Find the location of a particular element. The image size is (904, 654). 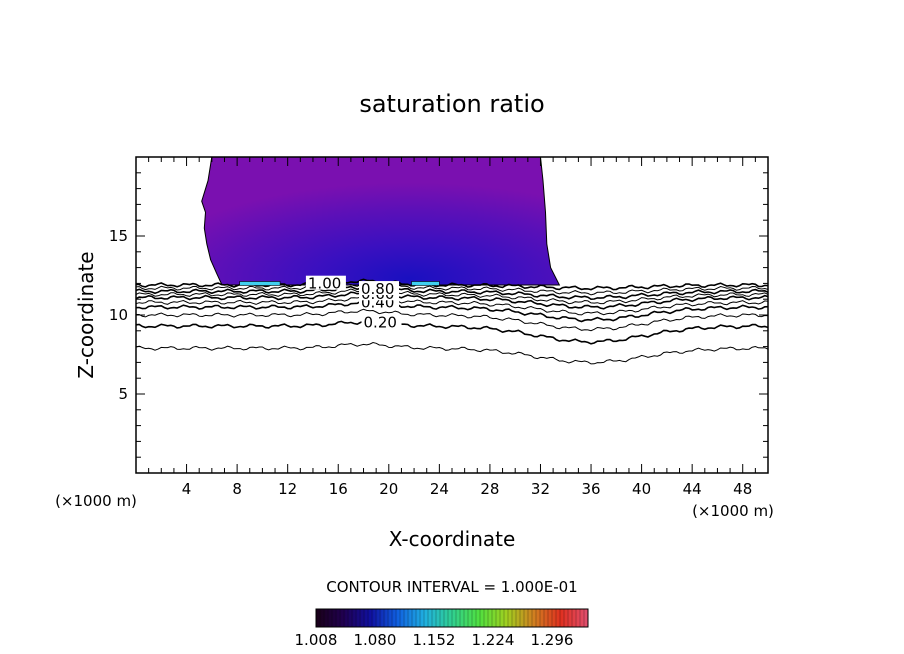

colorbar-tick-label: 1.080 is located at coordinates (375, 640).